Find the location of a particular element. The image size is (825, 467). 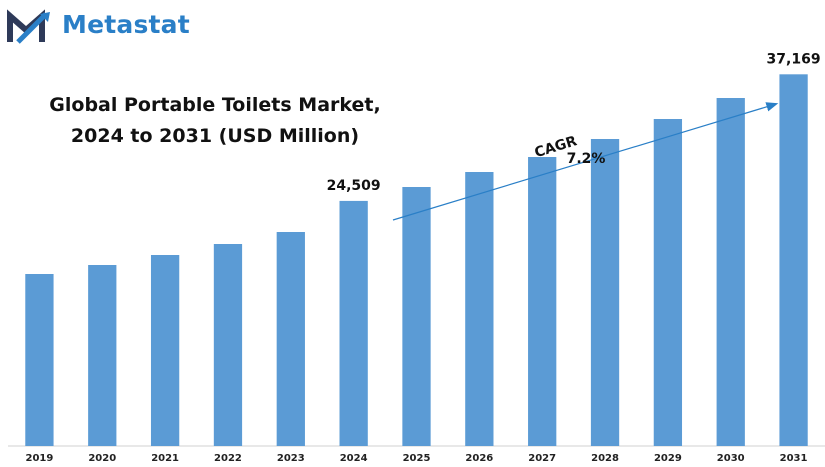

bar-2028 is located at coordinates (605, 292).